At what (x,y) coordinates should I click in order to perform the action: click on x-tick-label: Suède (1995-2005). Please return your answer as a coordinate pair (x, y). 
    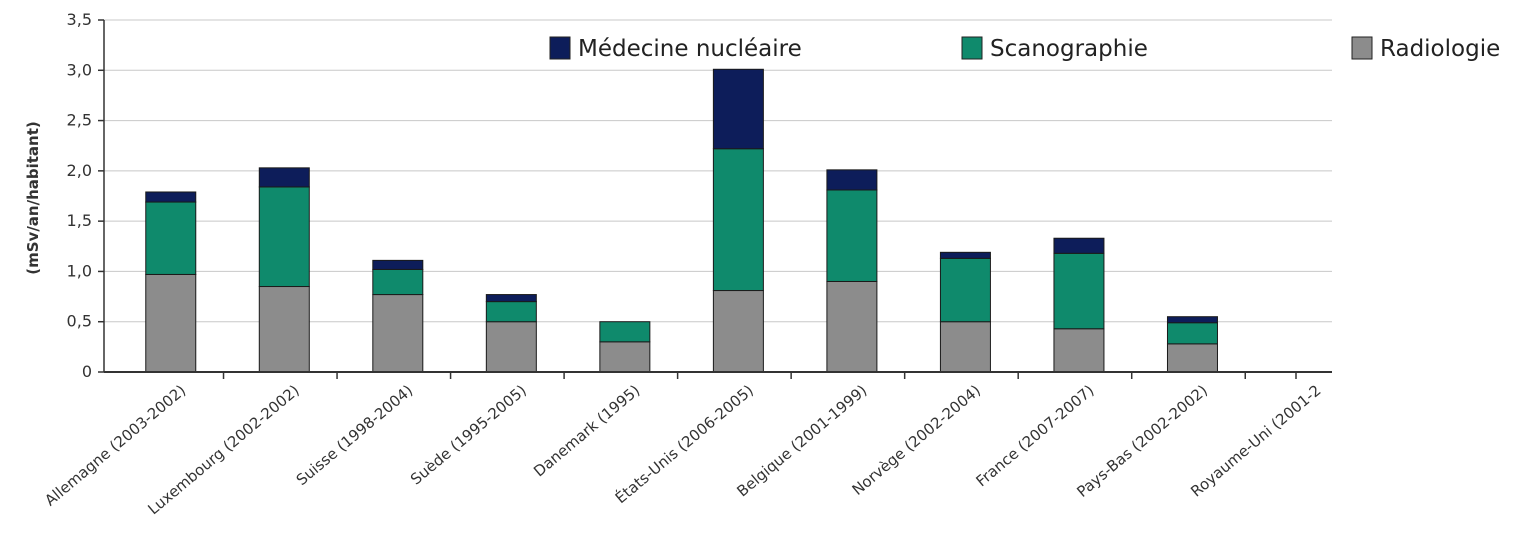
    Looking at the image, I should click on (468, 434).